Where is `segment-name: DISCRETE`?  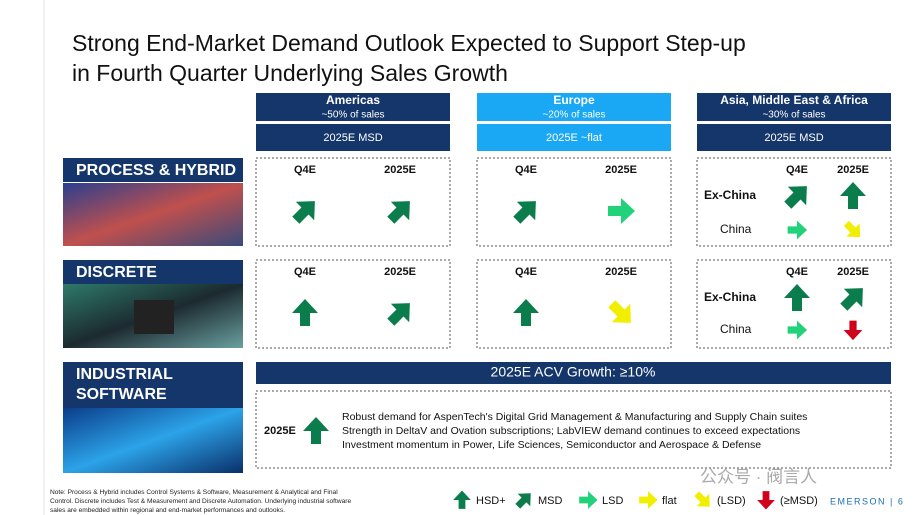
segment-name: DISCRETE is located at coordinates (116, 272).